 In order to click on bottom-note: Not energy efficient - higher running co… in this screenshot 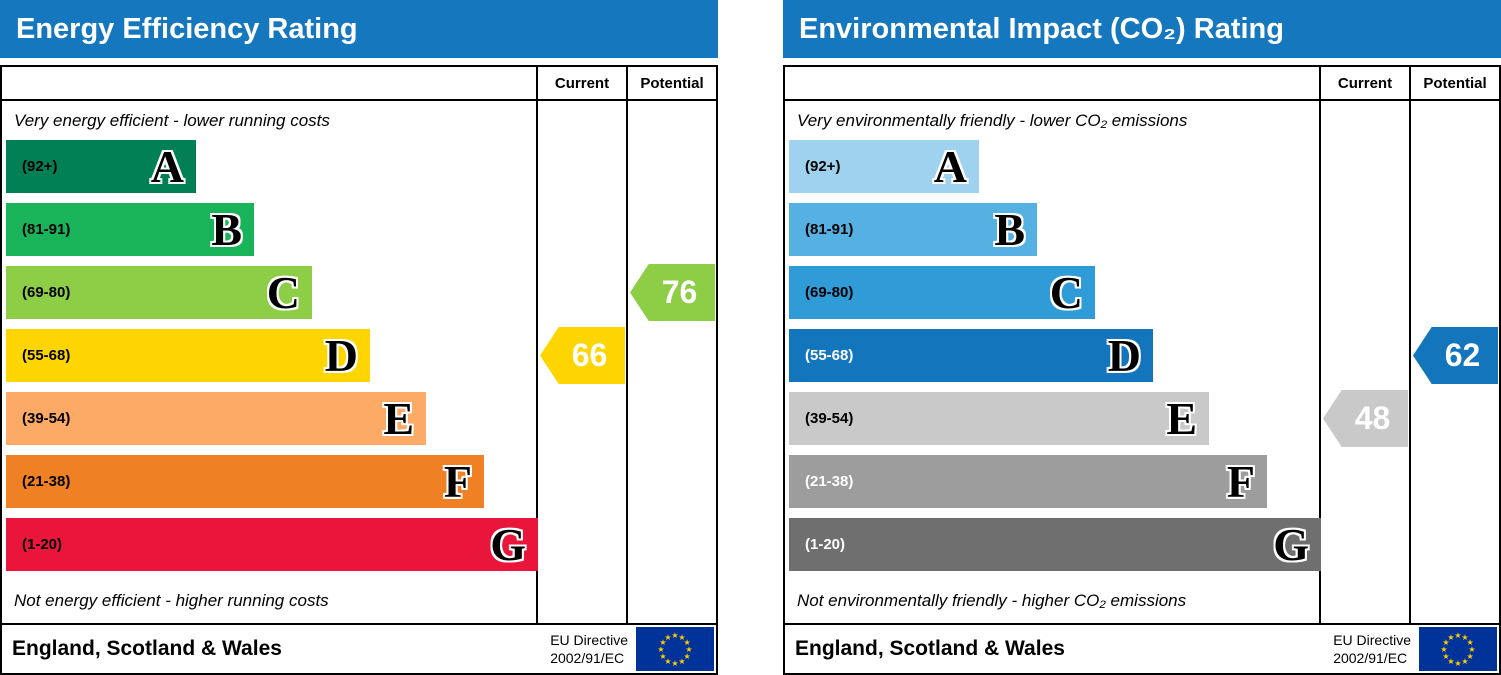, I will do `click(171, 600)`.